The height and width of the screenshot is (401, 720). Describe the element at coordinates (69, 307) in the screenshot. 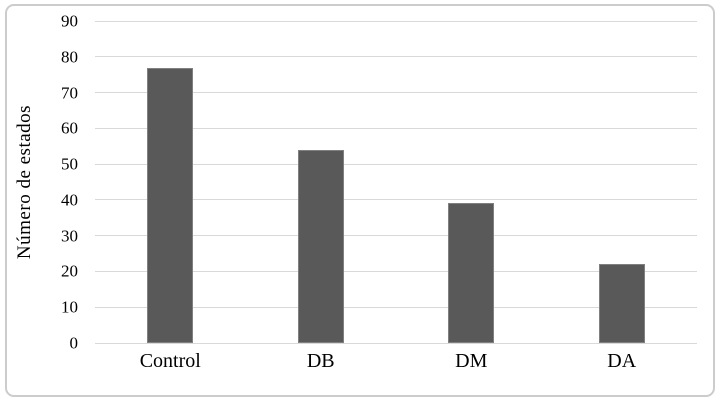

I see `y-tick-label: 10` at that location.